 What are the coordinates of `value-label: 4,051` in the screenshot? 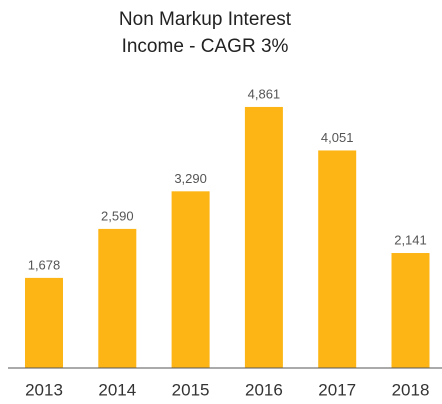 It's located at (337, 137).